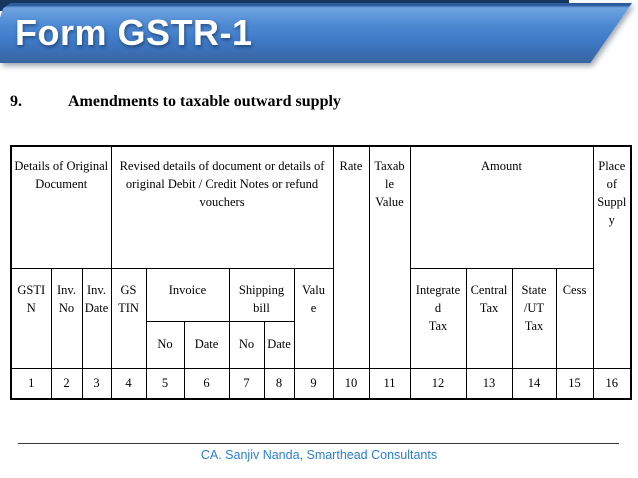  Describe the element at coordinates (246, 383) in the screenshot. I see `col-number-7: 7` at that location.